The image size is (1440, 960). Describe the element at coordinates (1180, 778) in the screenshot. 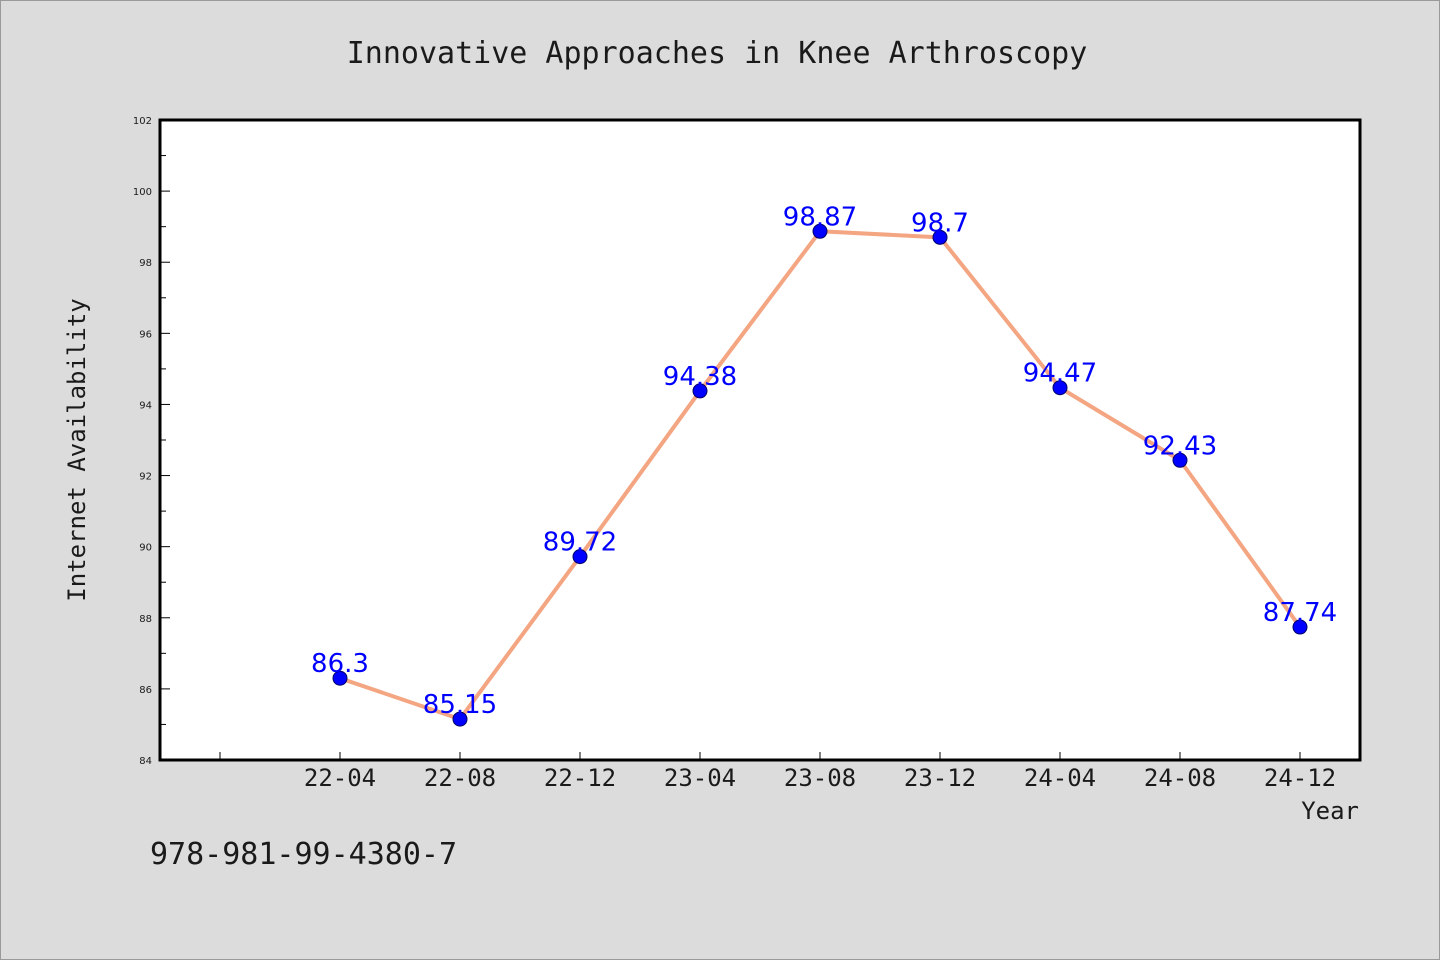

I see `x-tick-label: 24-08` at that location.